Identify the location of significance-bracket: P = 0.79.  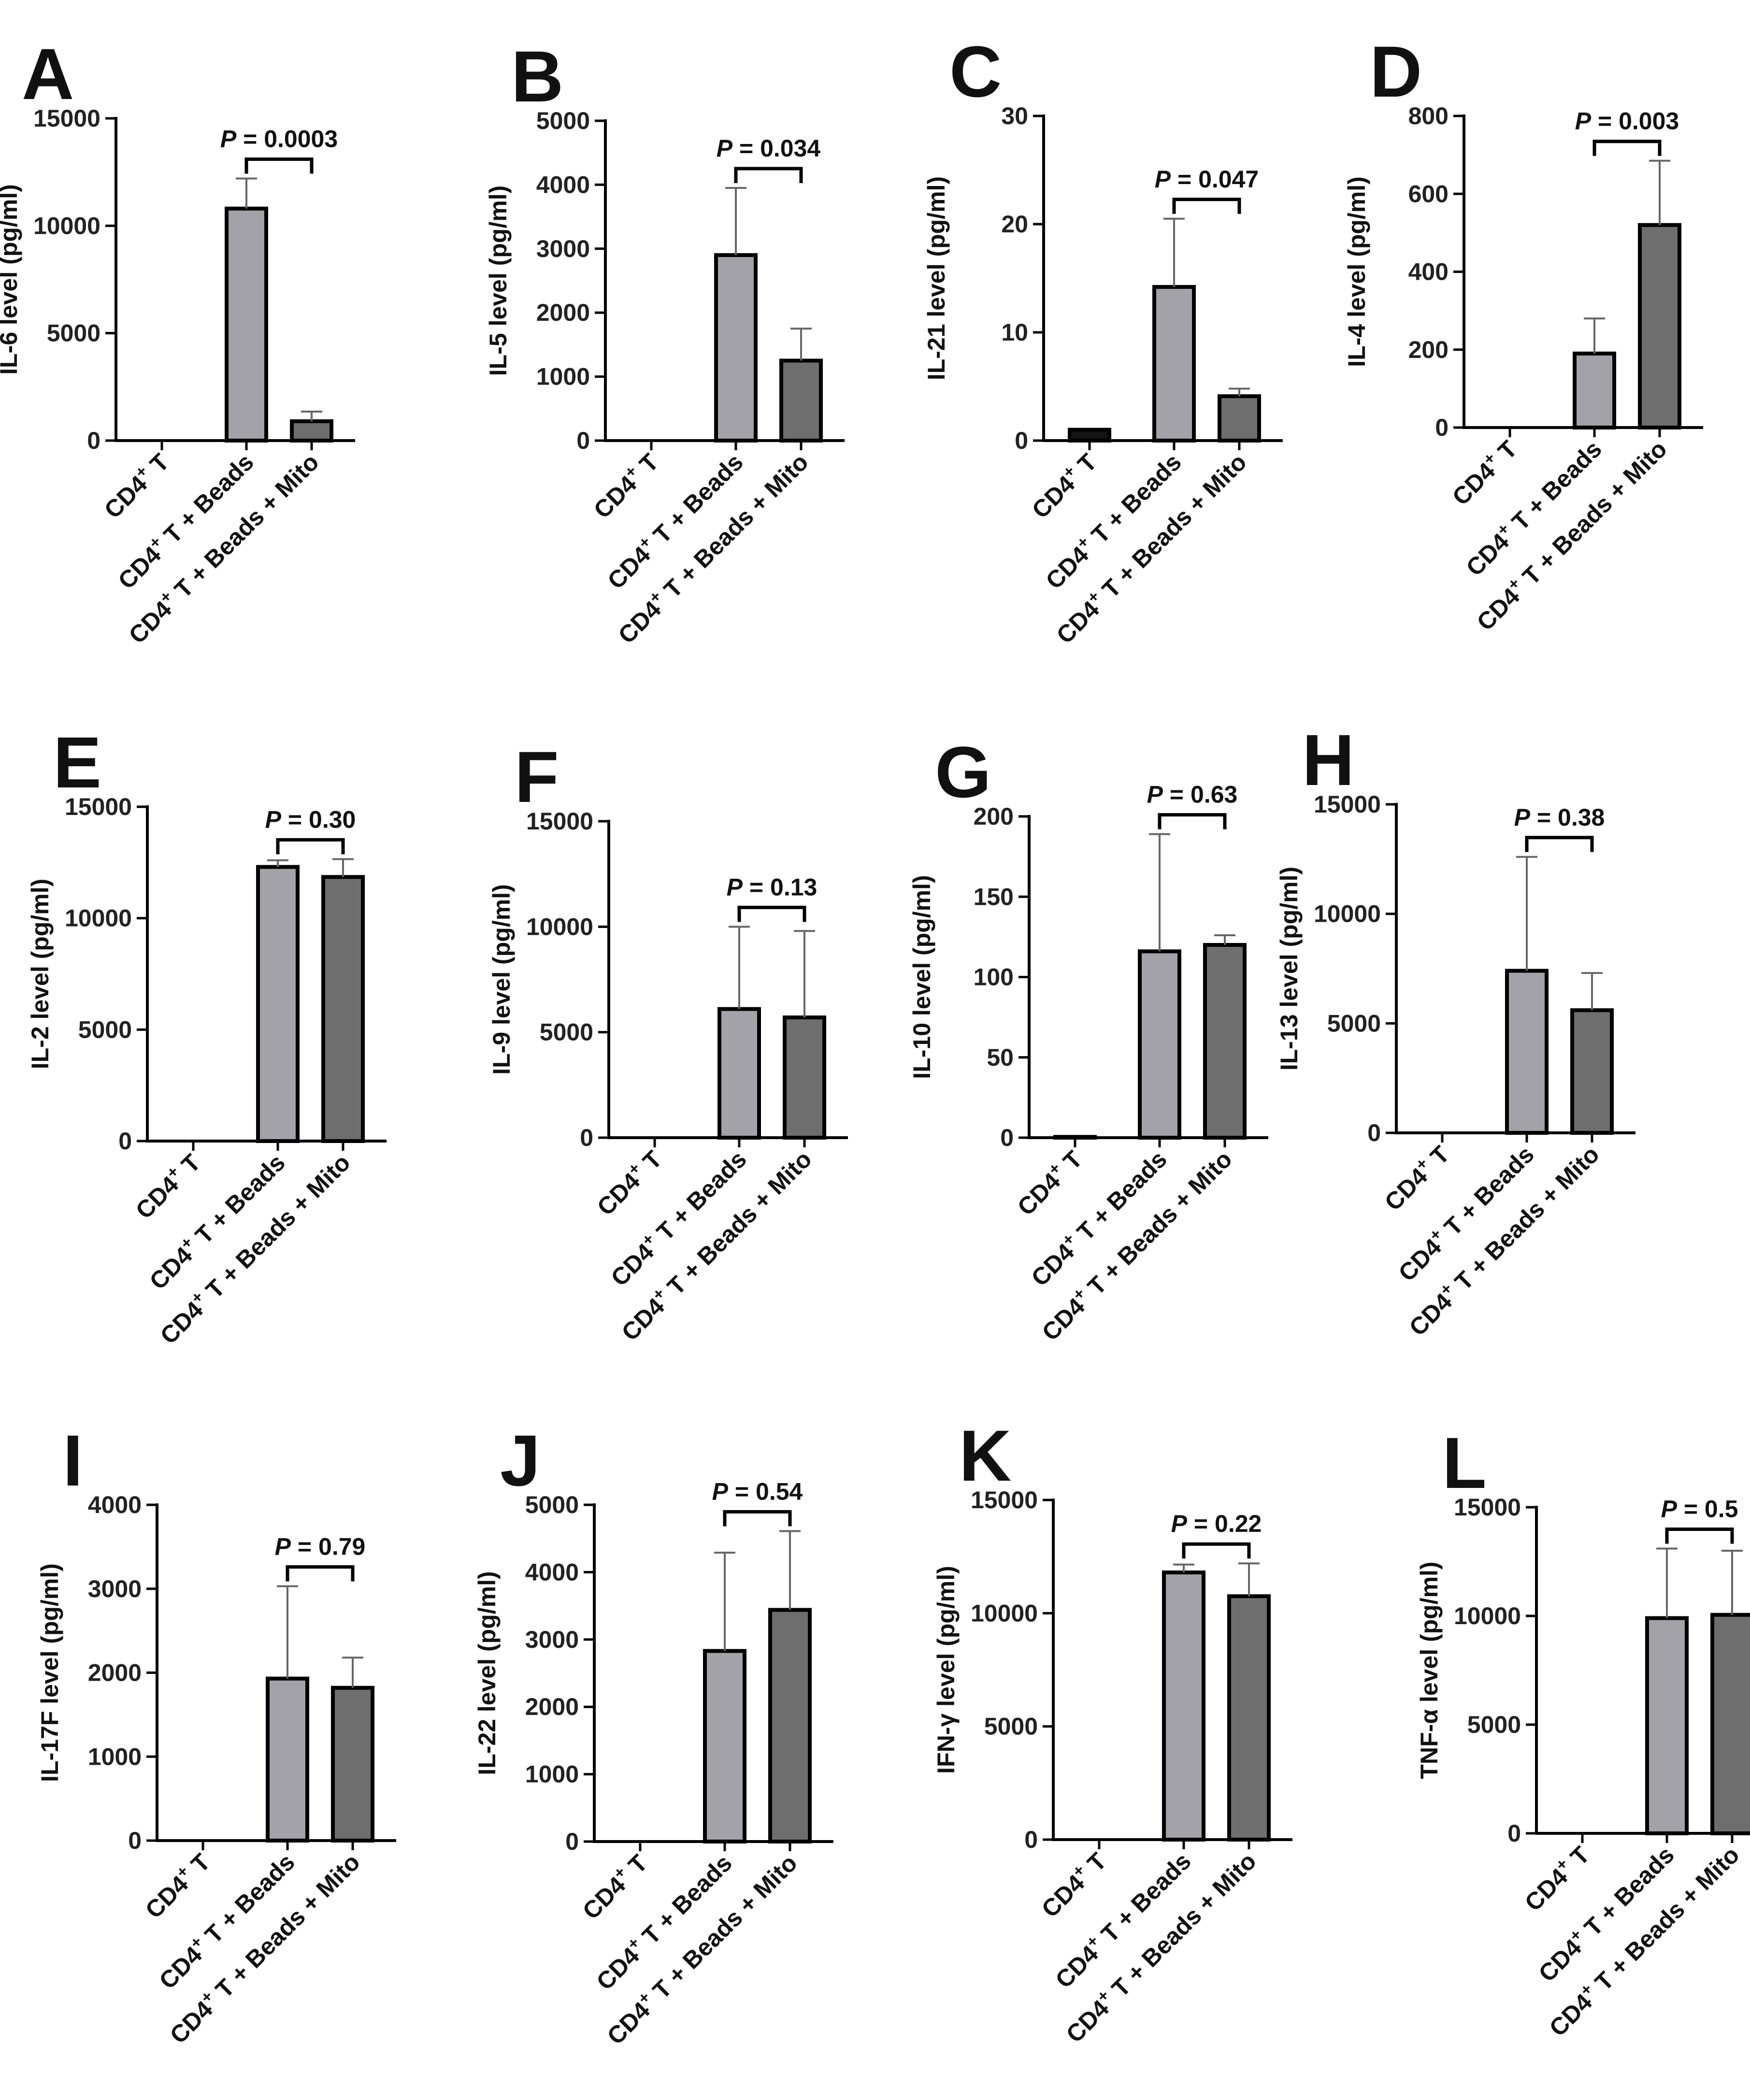
(320, 1557).